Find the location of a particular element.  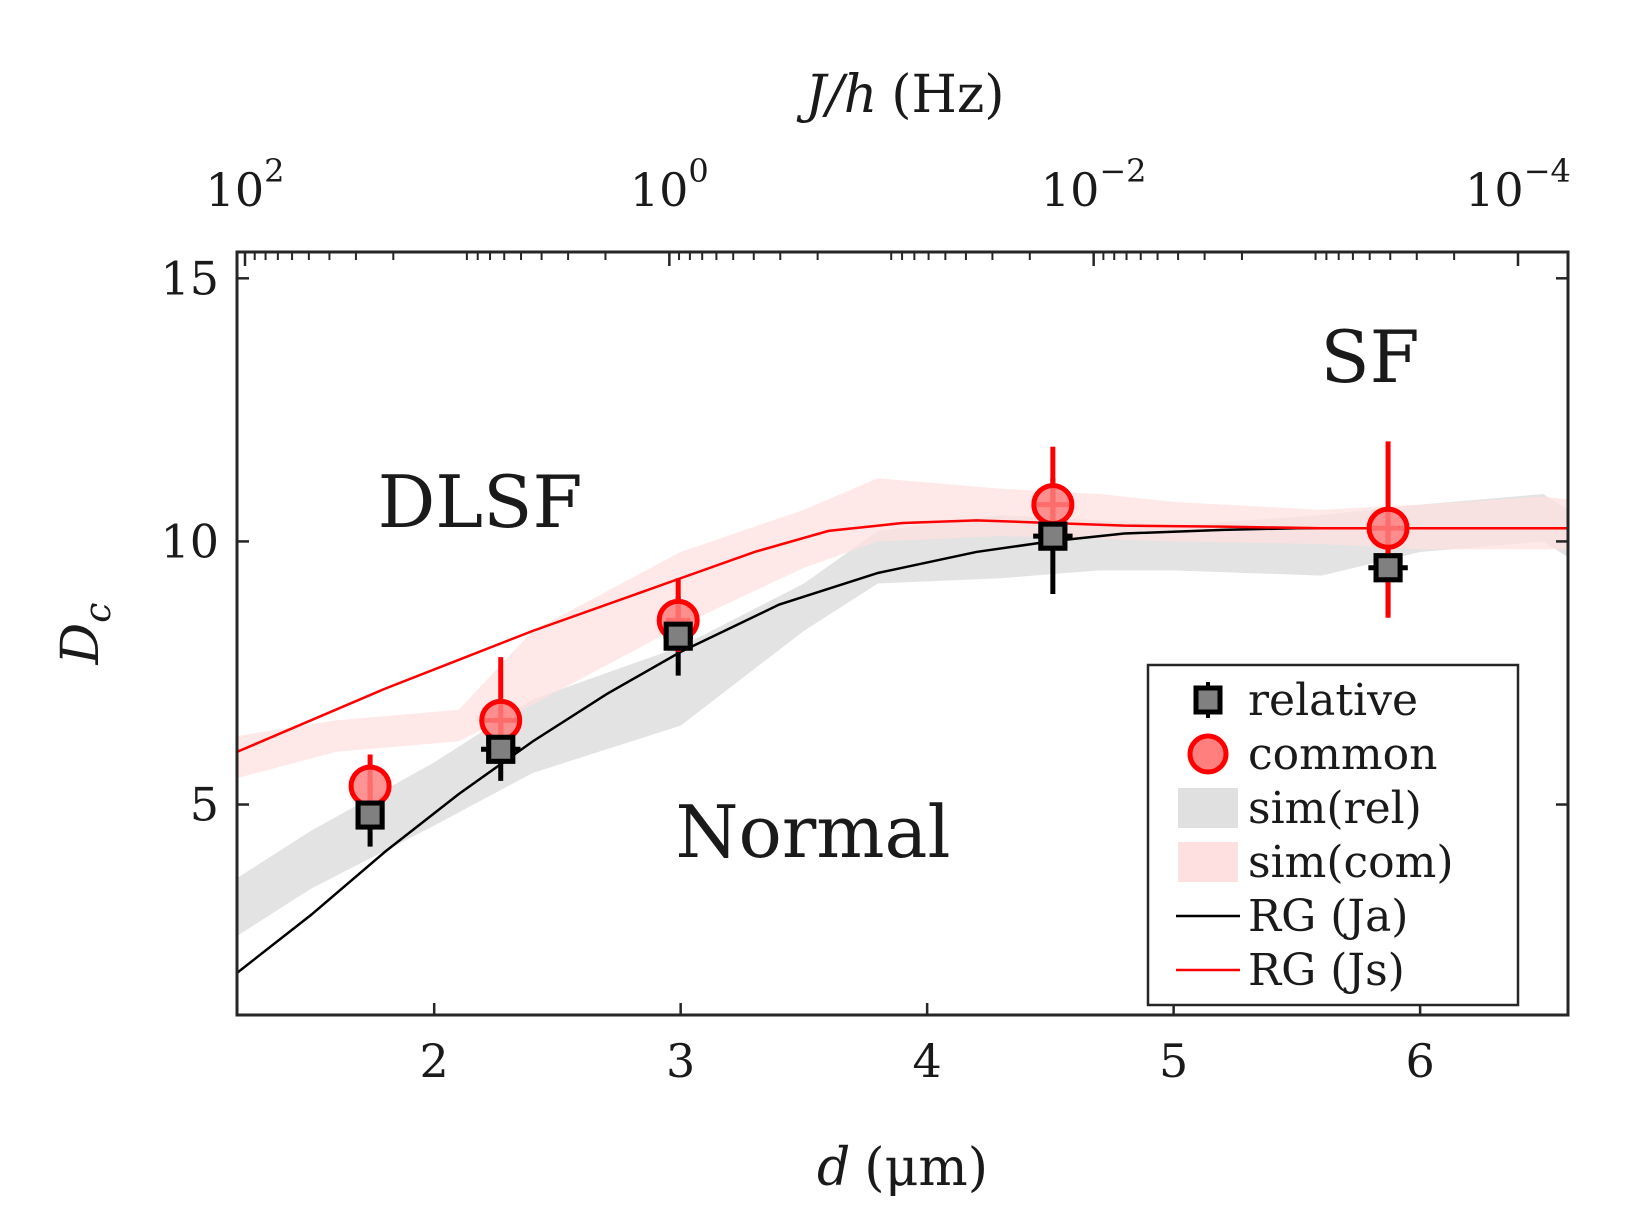

top-tick-exp: 2 is located at coordinates (274, 171).